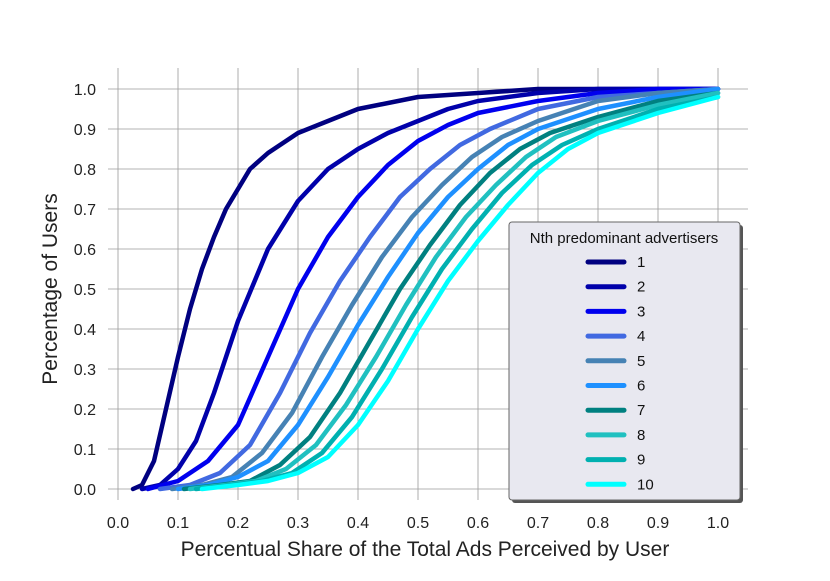 The width and height of the screenshot is (830, 581). I want to click on legend-label: 9, so click(641, 460).